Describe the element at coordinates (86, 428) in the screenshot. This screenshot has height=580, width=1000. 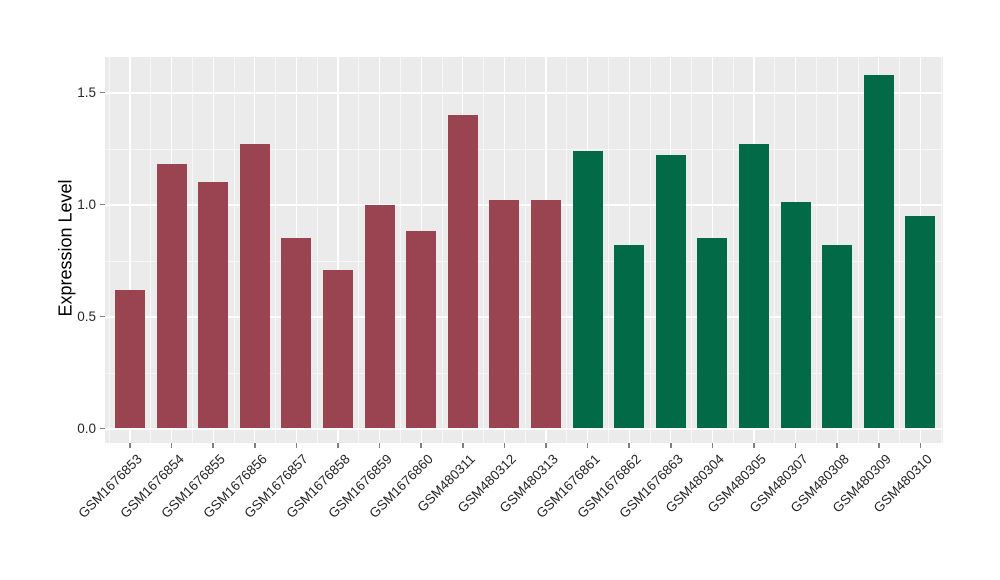
I see `y-axis-tick-label: 0.0` at that location.